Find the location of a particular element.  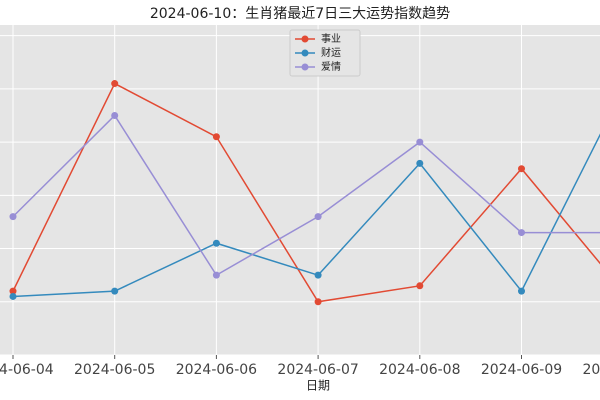

x-tick-label: 2024-06-04 is located at coordinates (27, 370).